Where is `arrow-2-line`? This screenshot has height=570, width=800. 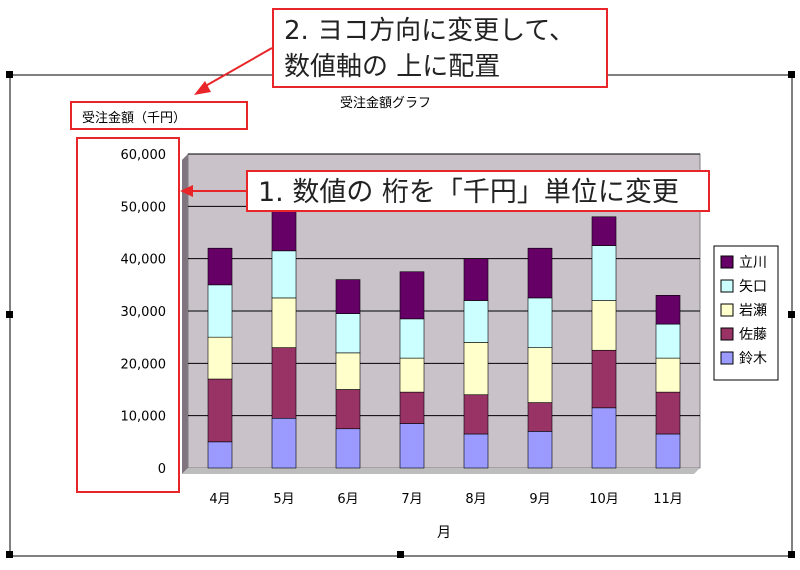
arrow-2-line is located at coordinates (237, 68).